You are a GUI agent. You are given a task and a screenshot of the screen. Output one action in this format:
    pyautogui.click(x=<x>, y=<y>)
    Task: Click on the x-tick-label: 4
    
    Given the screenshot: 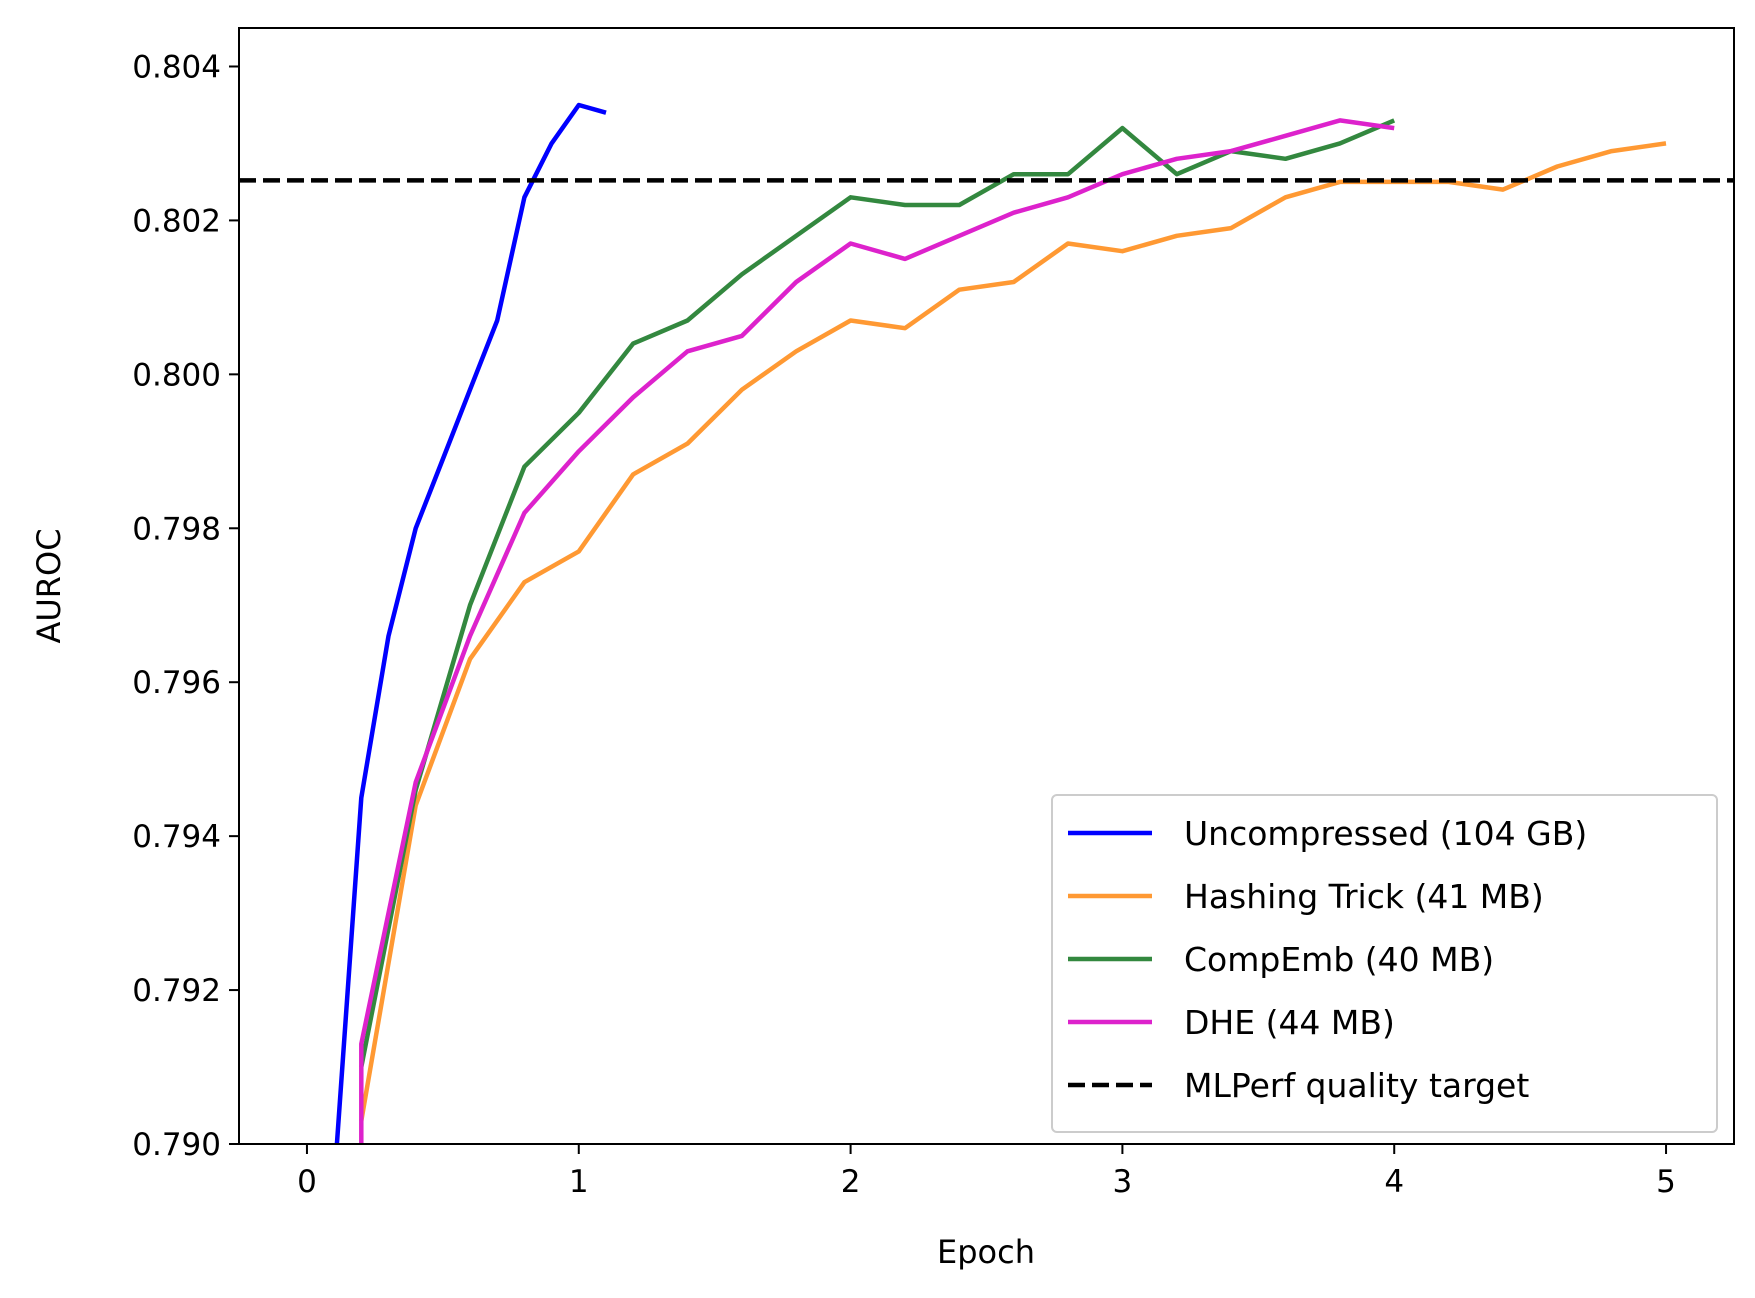 What is the action you would take?
    pyautogui.click(x=1394, y=1182)
    